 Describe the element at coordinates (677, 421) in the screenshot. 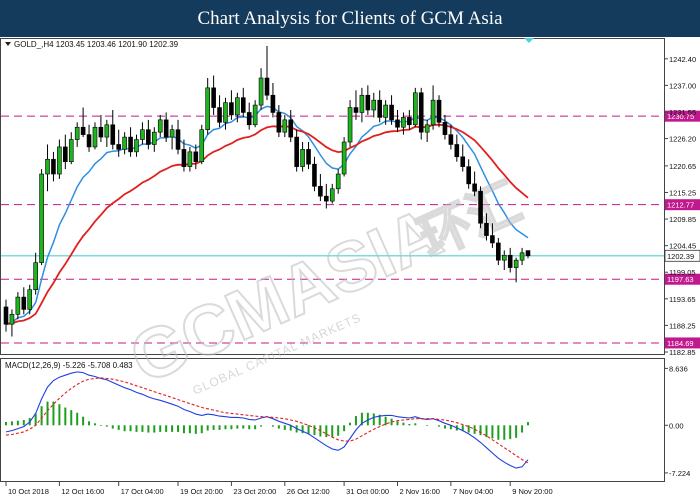

I see `macd-axis: 8.636 0.00 -7.224` at that location.